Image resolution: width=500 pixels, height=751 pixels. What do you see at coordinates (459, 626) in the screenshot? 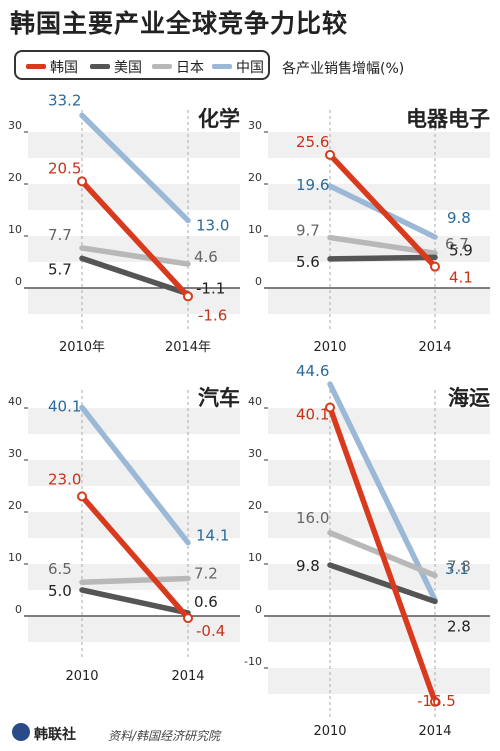
I see `chart-4-value-label-us: 2.8` at bounding box center [459, 626].